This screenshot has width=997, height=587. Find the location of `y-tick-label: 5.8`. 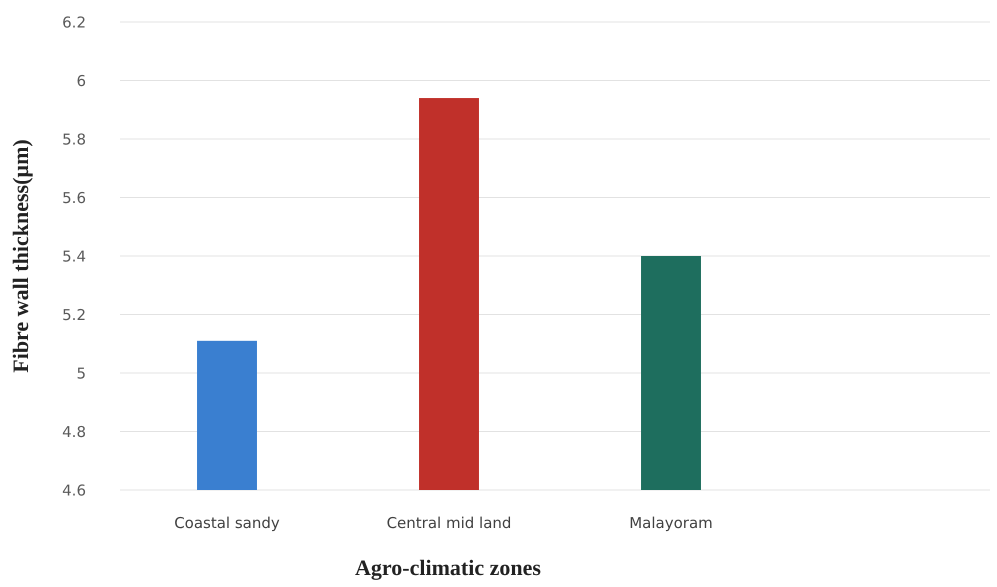

y-tick-label: 5.8 is located at coordinates (74, 139).